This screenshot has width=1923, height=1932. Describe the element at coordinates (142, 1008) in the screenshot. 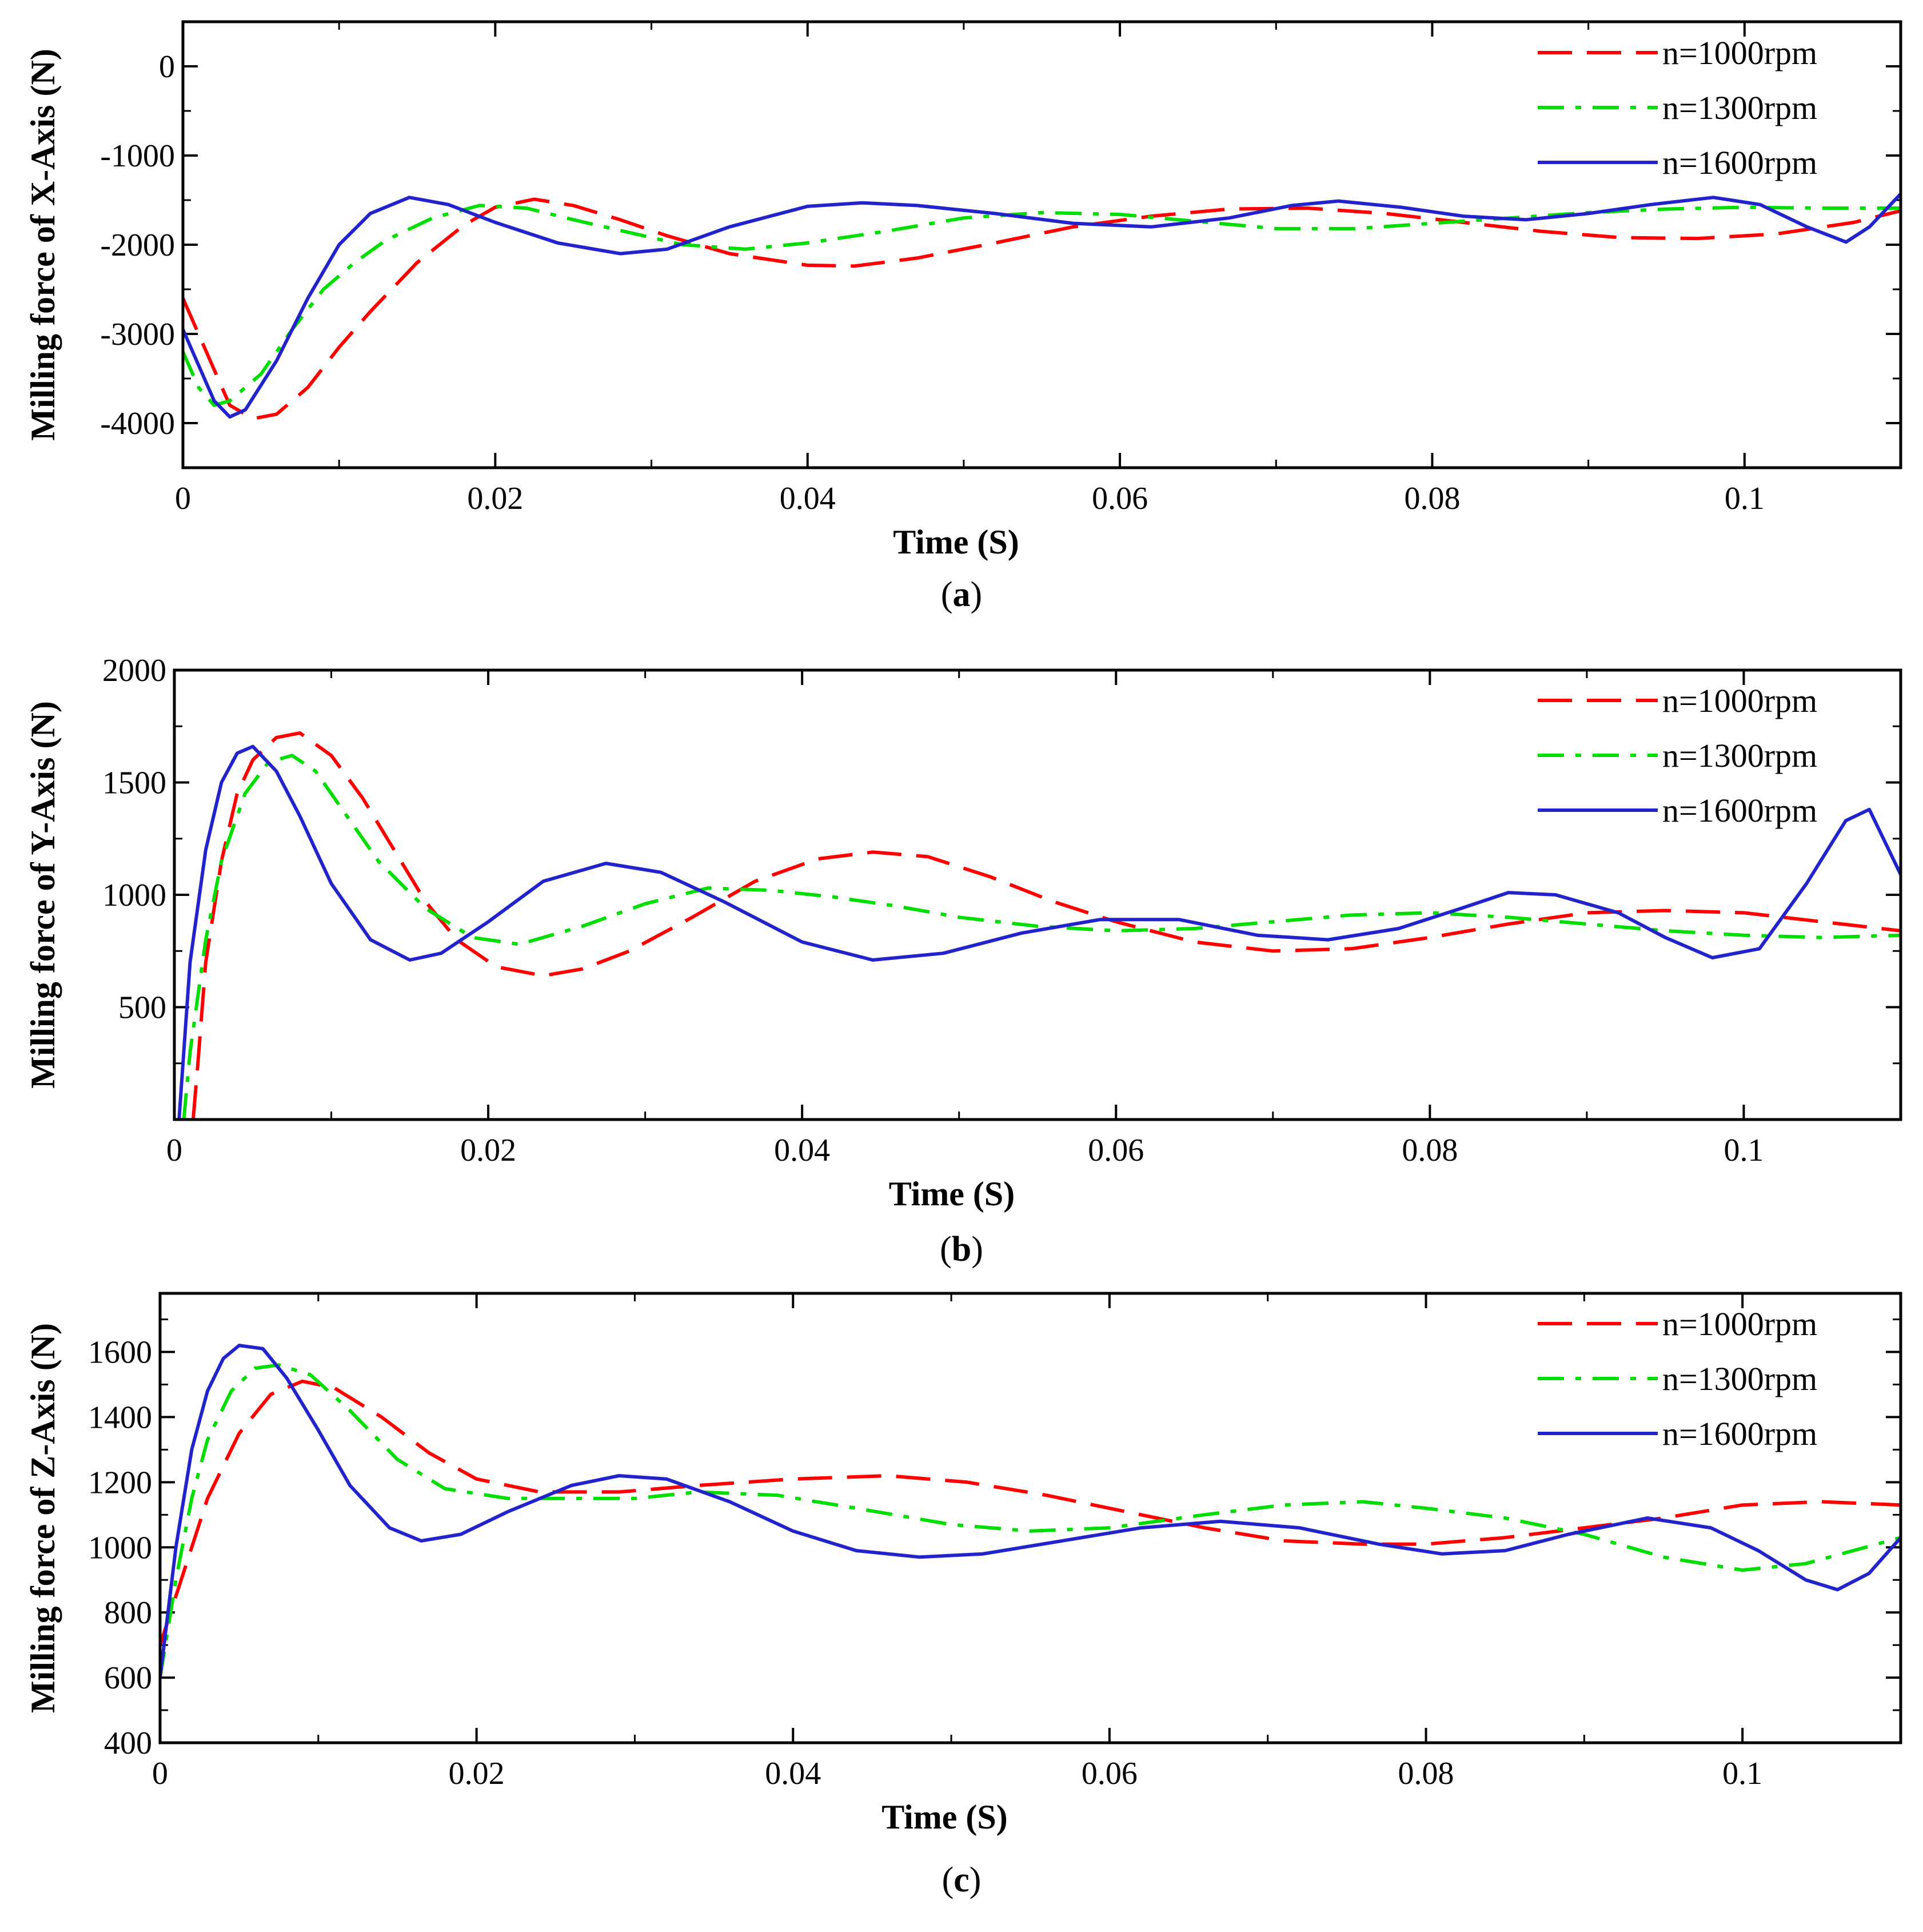

I see `y-tick-label: 500` at that location.